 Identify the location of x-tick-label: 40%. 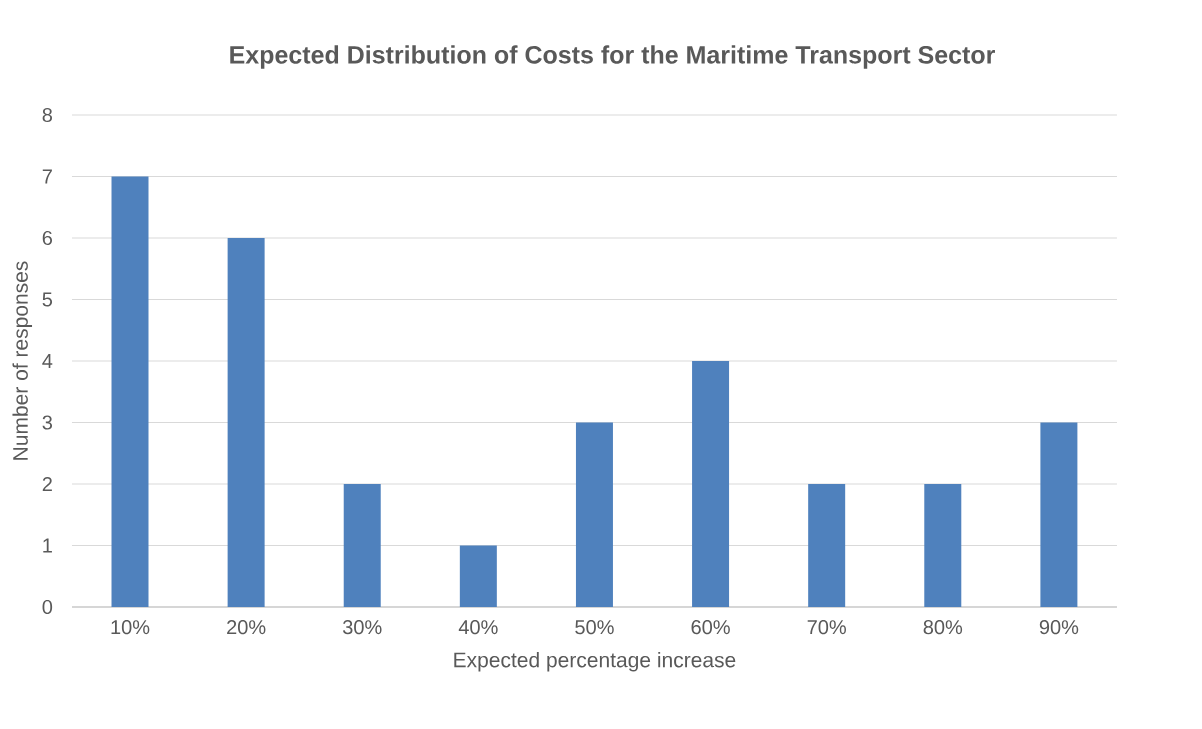
(478, 627).